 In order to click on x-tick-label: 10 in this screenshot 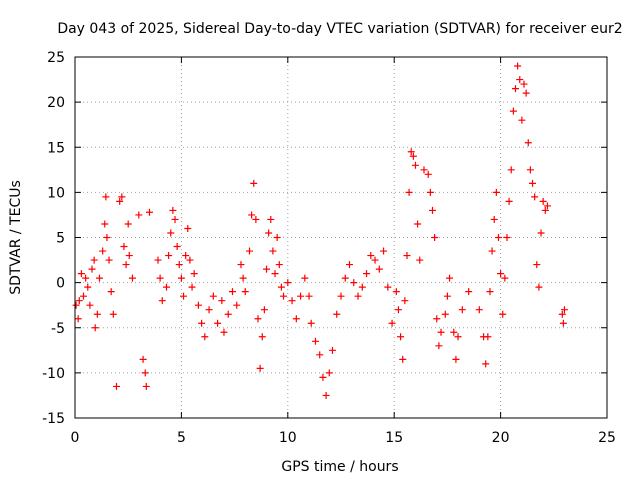, I will do `click(288, 438)`.